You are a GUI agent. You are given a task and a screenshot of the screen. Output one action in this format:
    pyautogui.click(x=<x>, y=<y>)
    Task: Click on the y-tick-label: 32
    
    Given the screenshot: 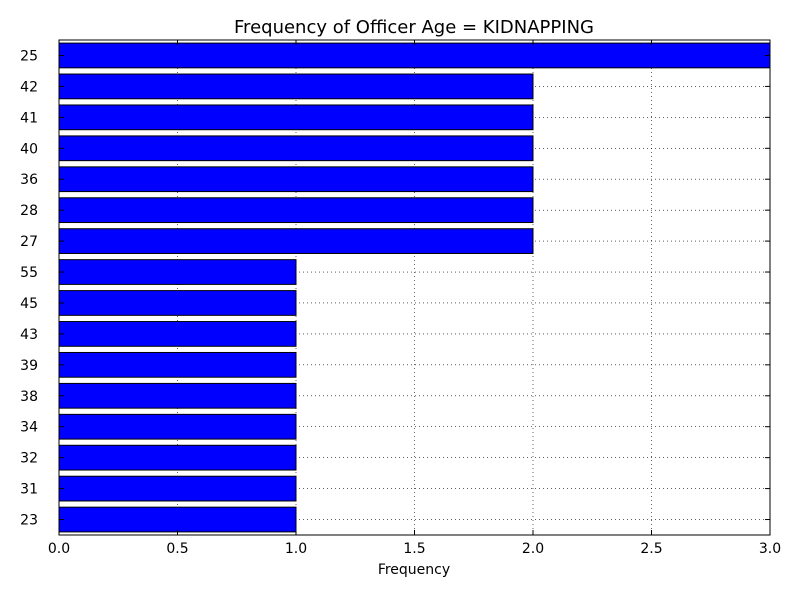 What is the action you would take?
    pyautogui.click(x=29, y=459)
    